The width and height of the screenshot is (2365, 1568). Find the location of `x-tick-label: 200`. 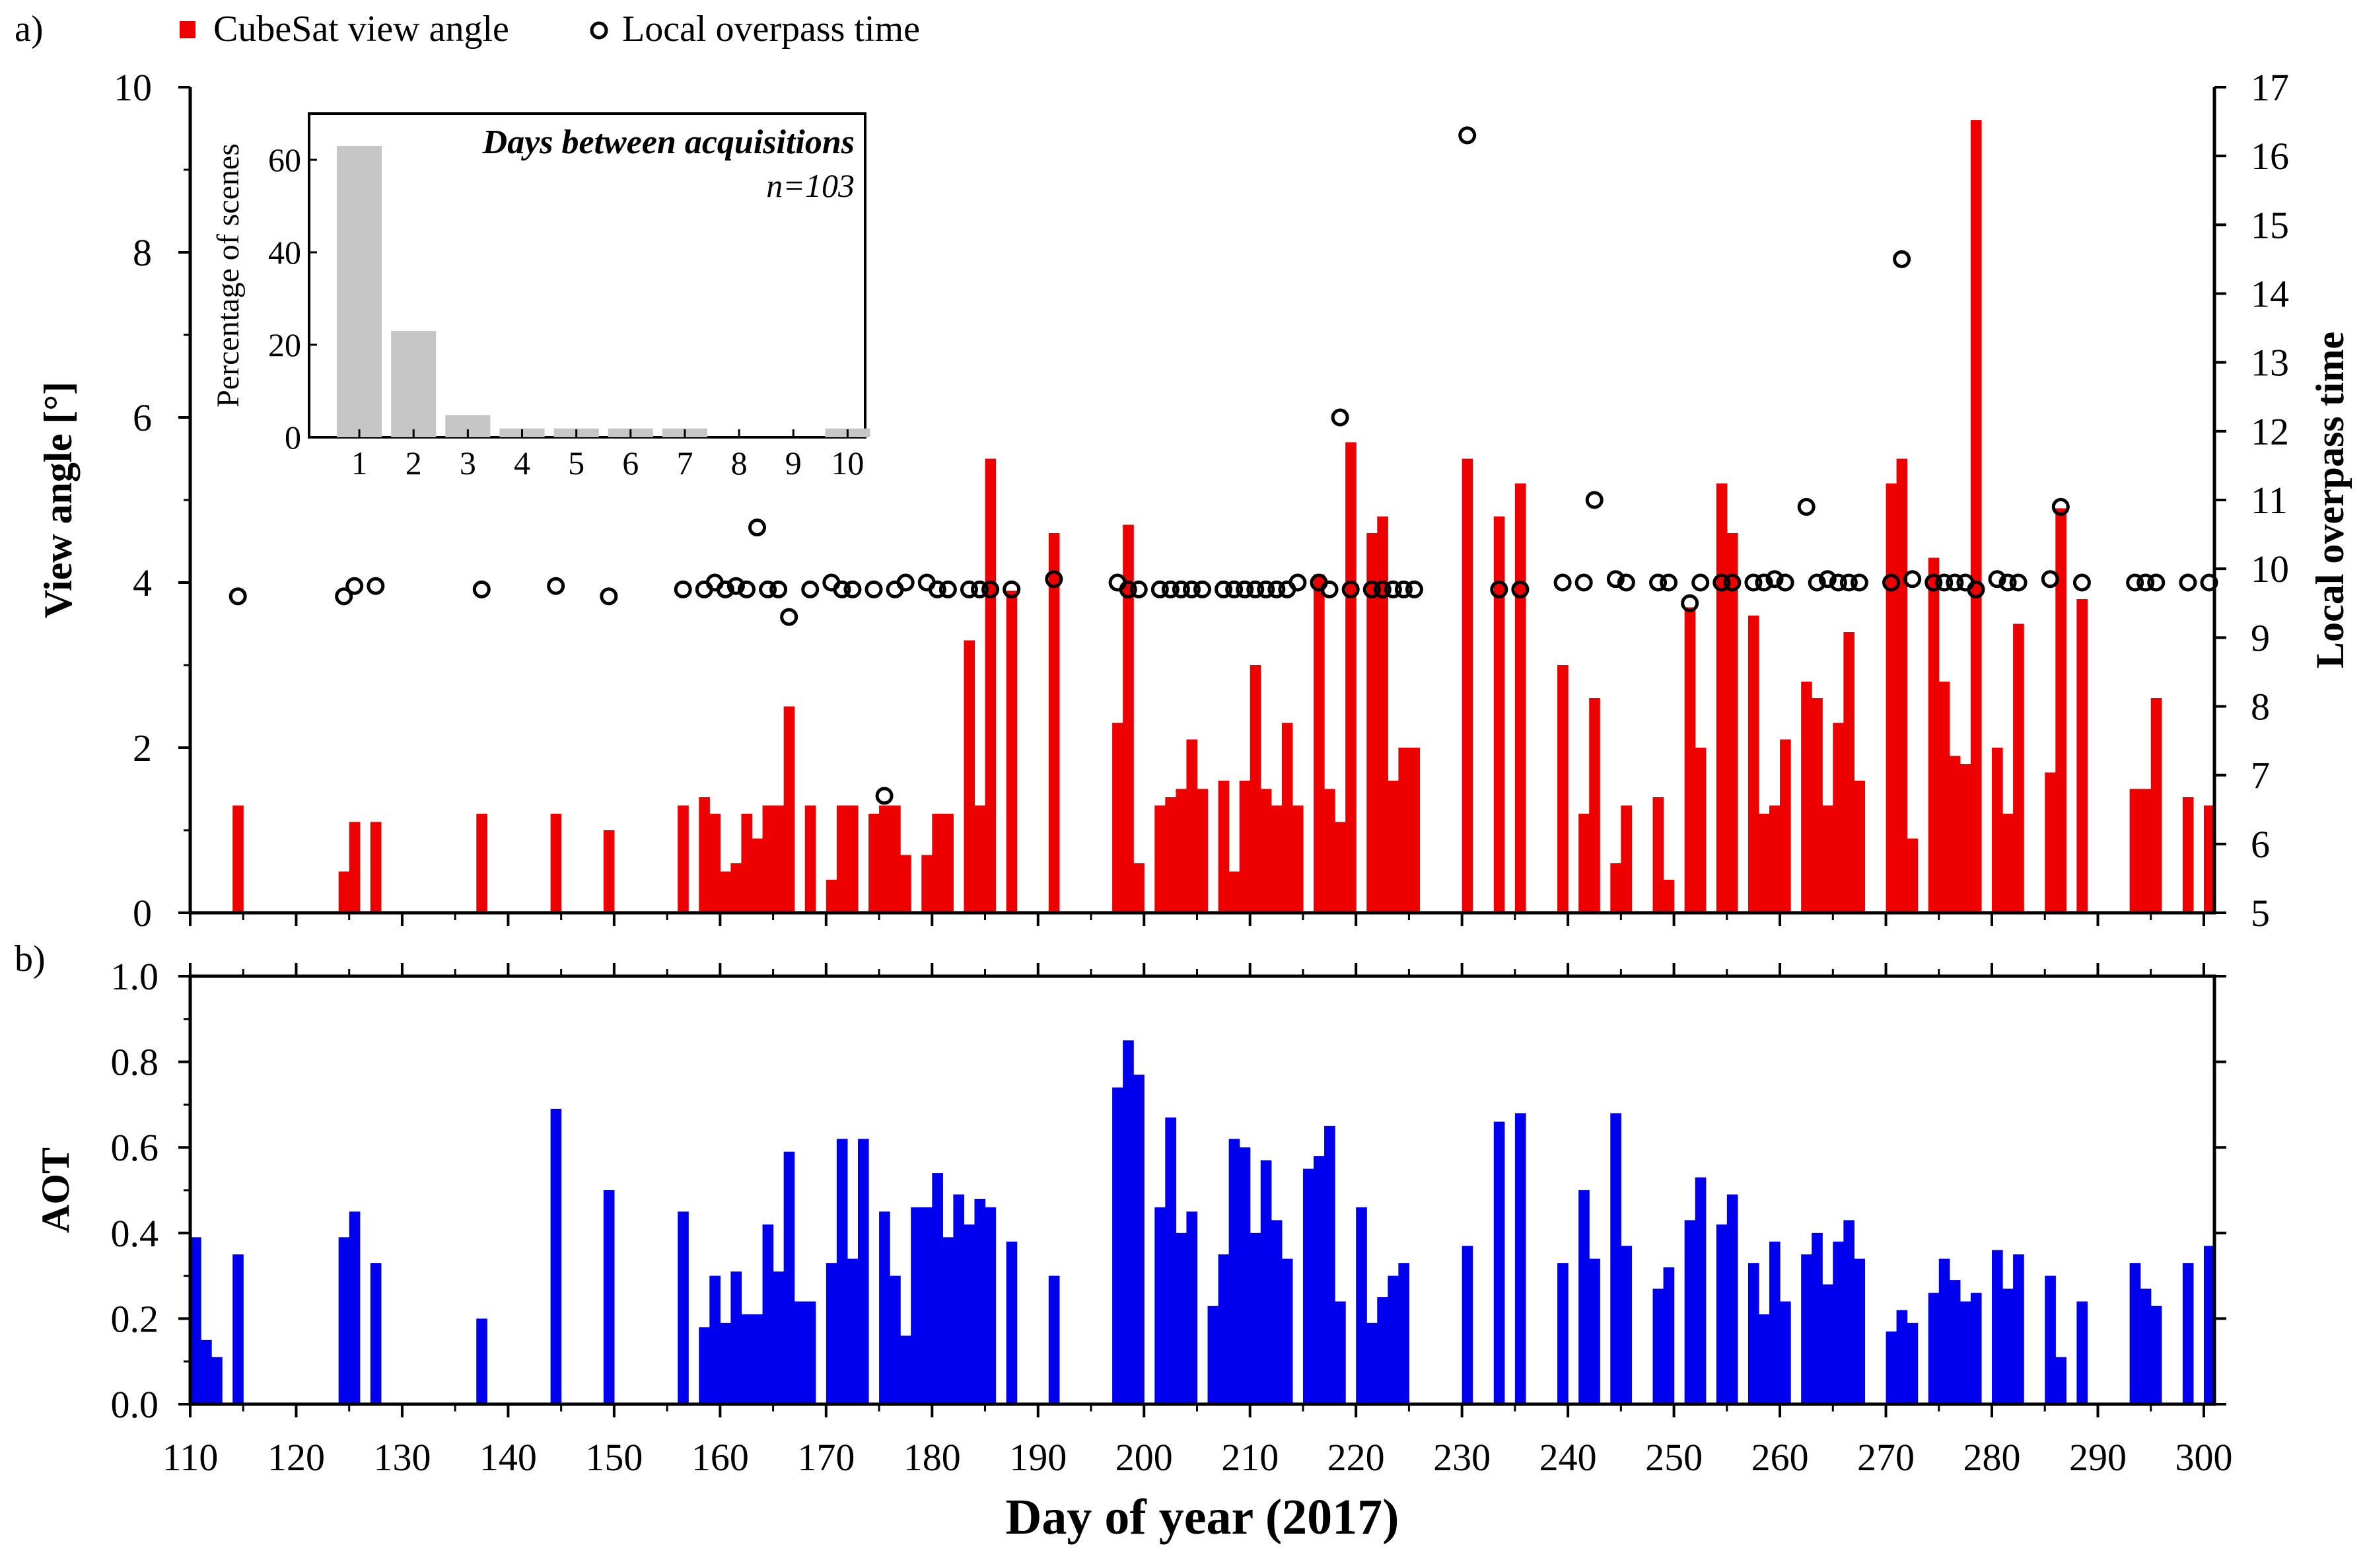

x-tick-label: 200 is located at coordinates (1144, 1457).